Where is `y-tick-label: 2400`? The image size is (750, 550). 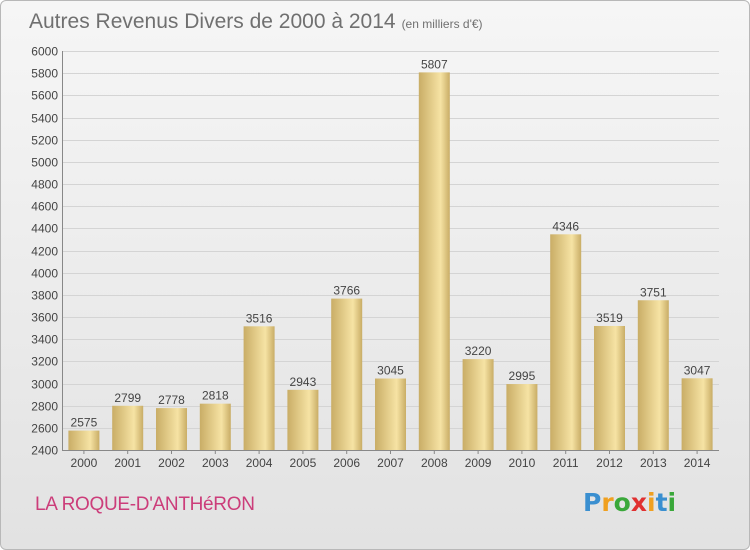 y-tick-label: 2400 is located at coordinates (44, 451).